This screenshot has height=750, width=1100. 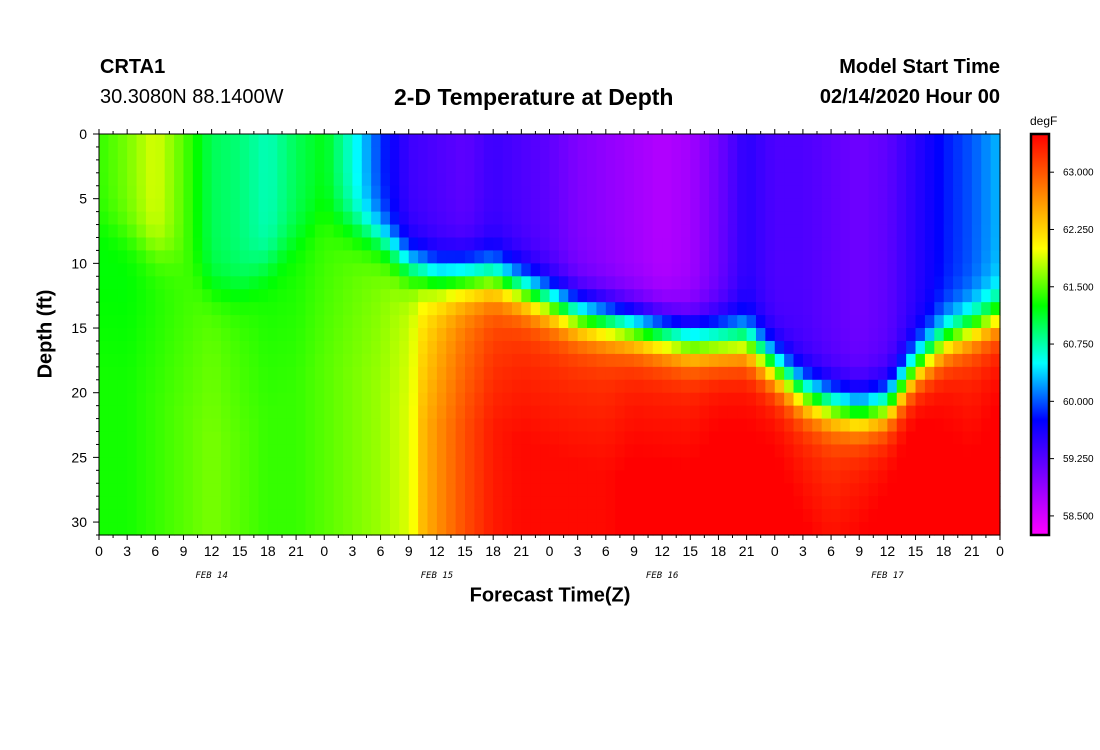 What do you see at coordinates (1078, 287) in the screenshot?
I see `colorbar-tick-label: 61.500` at bounding box center [1078, 287].